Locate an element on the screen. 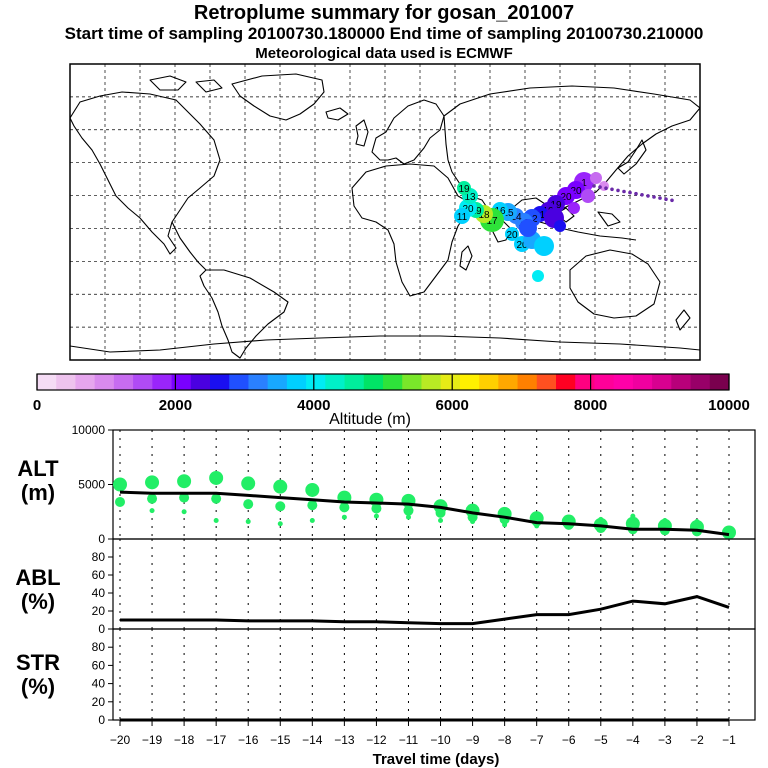 The image size is (768, 768). x-tick-label: −14 is located at coordinates (312, 740).